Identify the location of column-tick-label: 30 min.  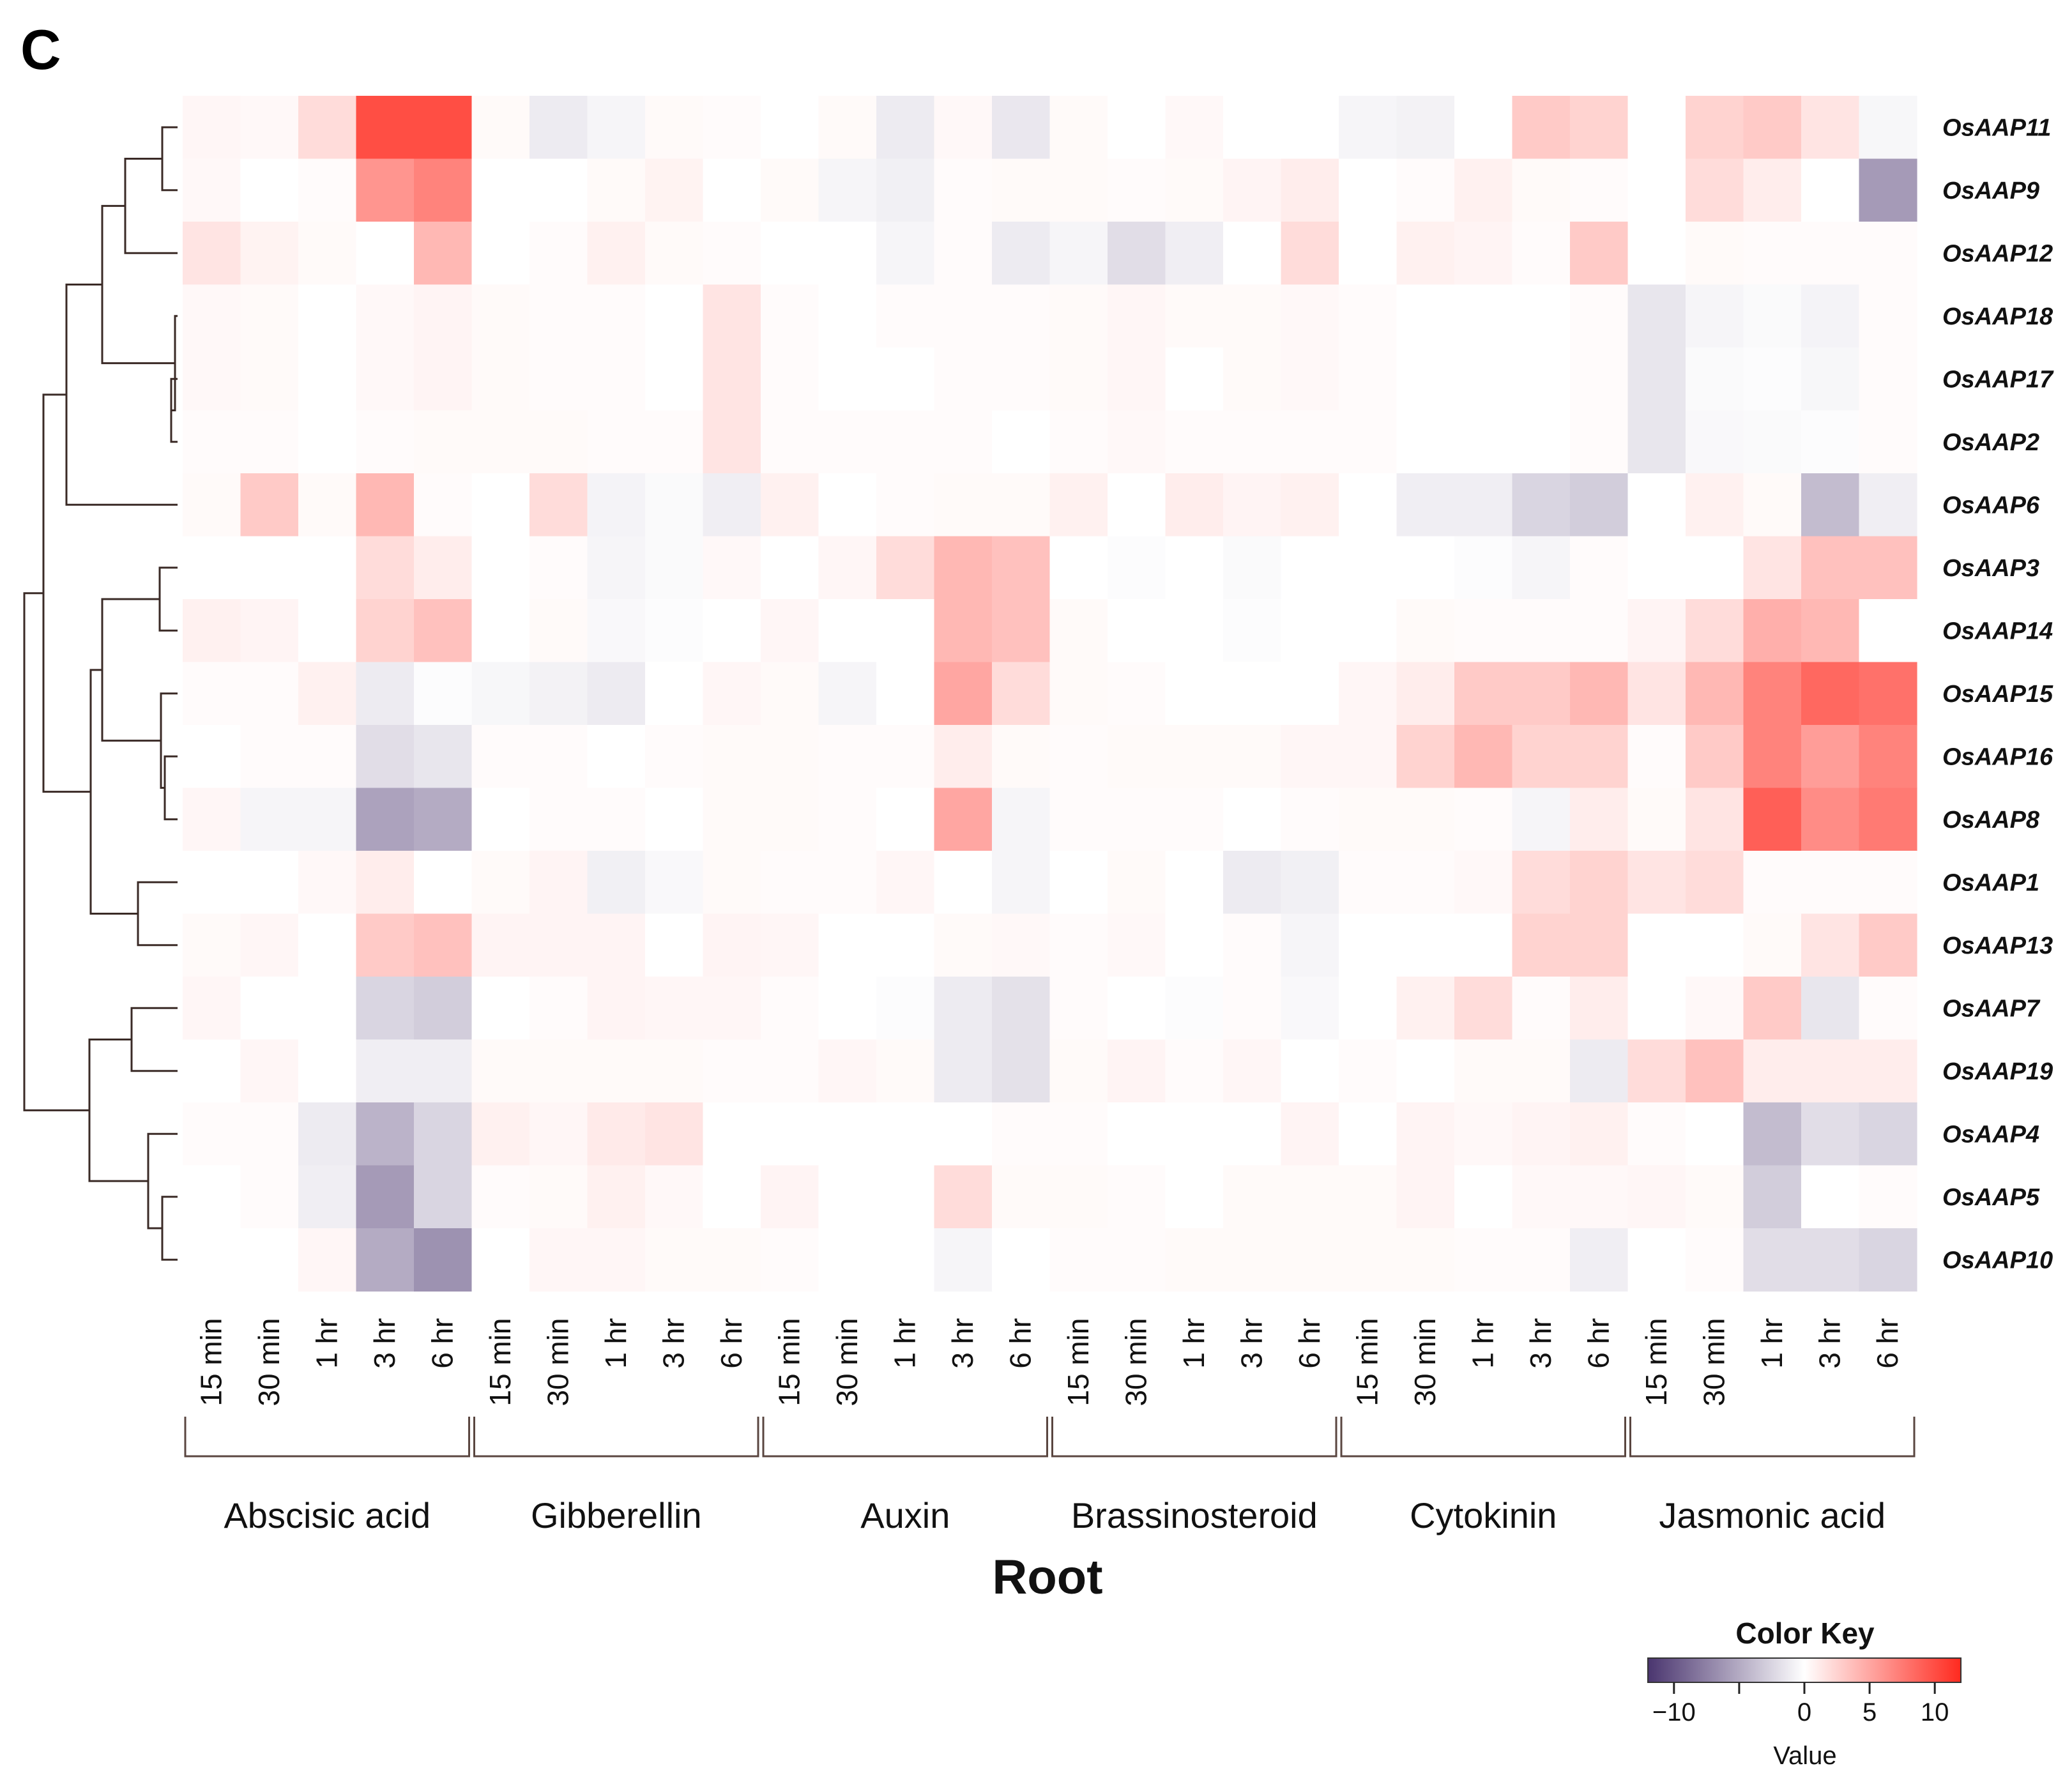
(1425, 1362).